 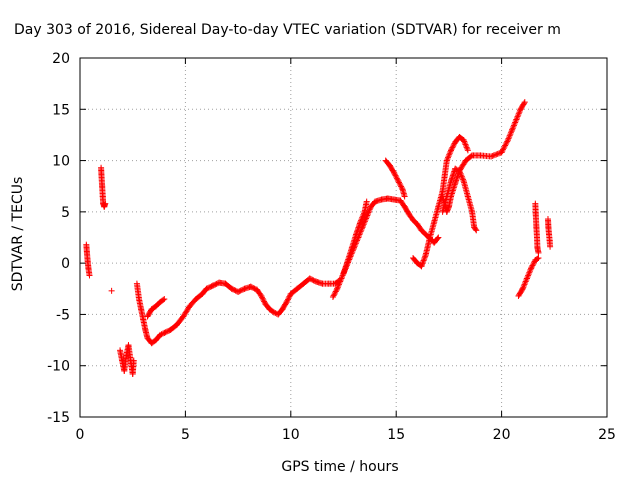 What do you see at coordinates (65, 264) in the screenshot?
I see `y-tick-label: 0` at bounding box center [65, 264].